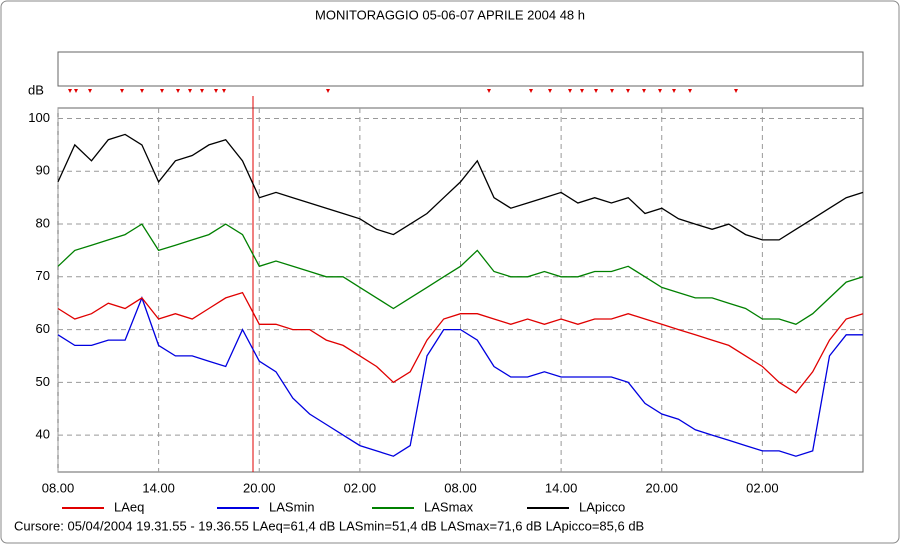 The height and width of the screenshot is (544, 900). Describe the element at coordinates (292, 506) in the screenshot. I see `legend-label: LASmin` at that location.